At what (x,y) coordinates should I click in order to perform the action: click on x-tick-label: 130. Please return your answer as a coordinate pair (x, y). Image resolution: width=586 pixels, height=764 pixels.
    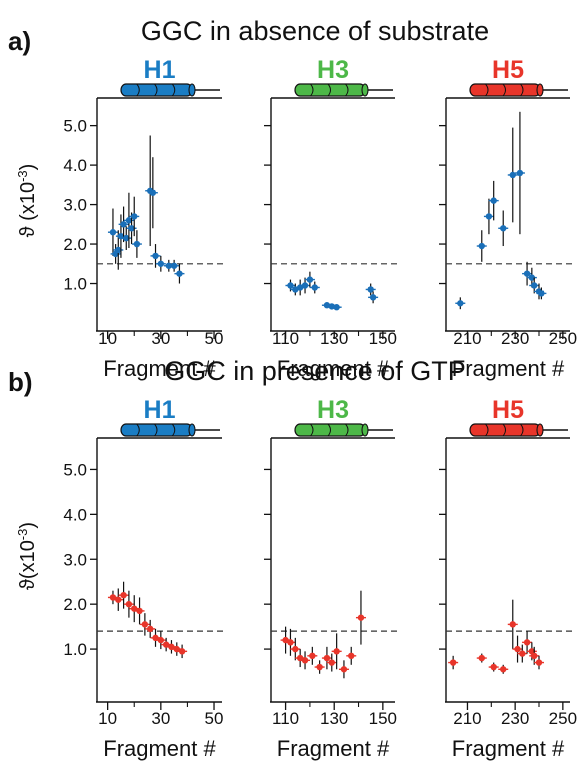
    Looking at the image, I should click on (334, 338).